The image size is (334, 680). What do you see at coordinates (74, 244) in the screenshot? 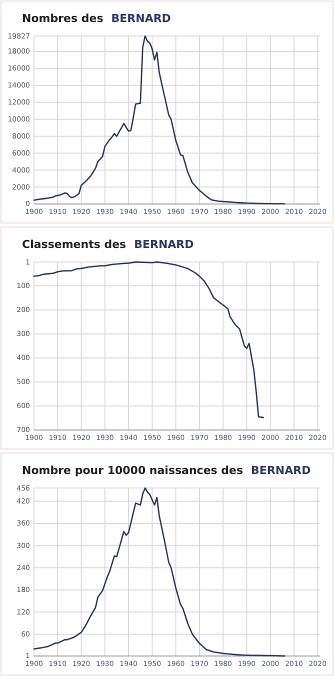
I see `chart-title: Classements des` at bounding box center [74, 244].